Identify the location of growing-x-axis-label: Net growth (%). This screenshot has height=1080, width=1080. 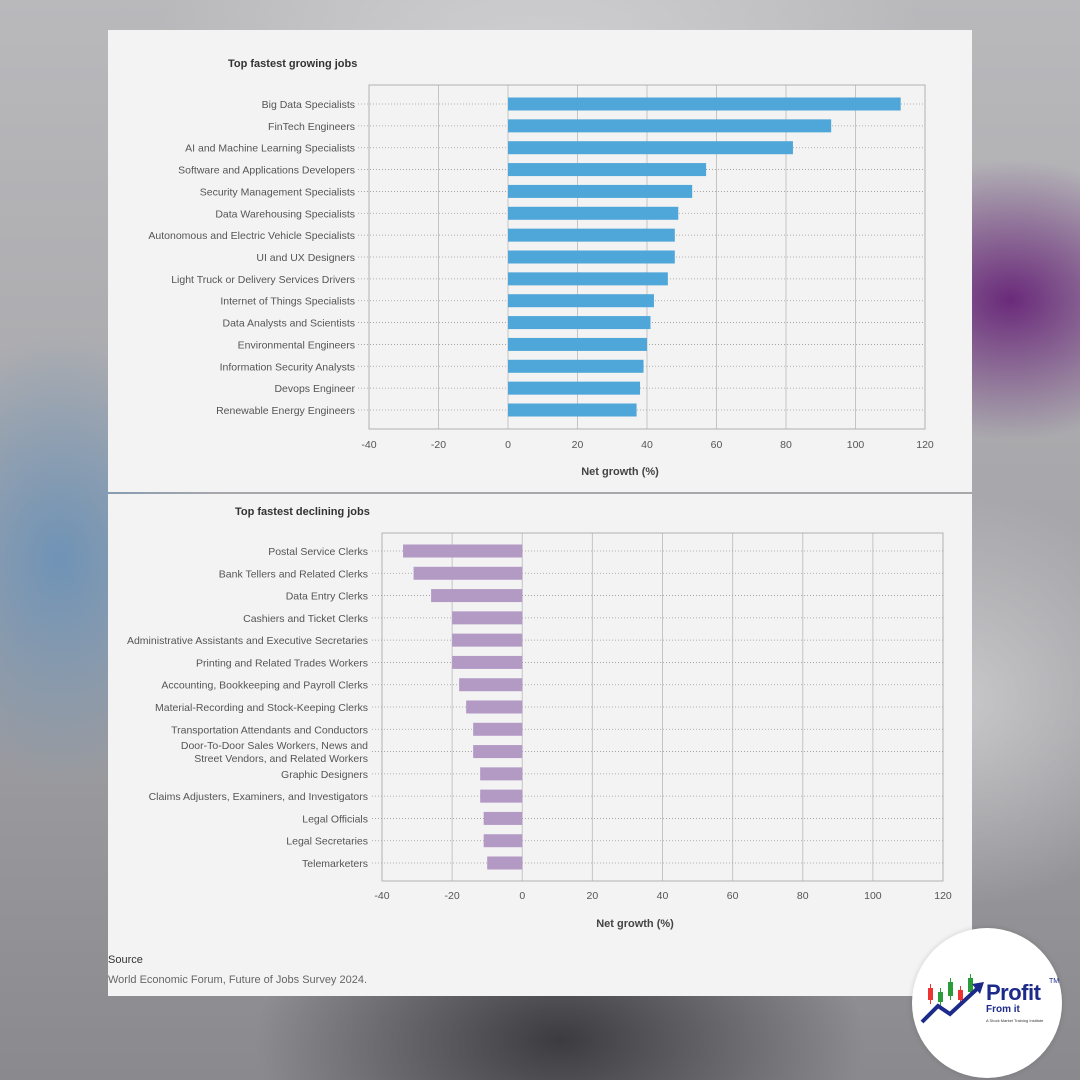
(620, 472).